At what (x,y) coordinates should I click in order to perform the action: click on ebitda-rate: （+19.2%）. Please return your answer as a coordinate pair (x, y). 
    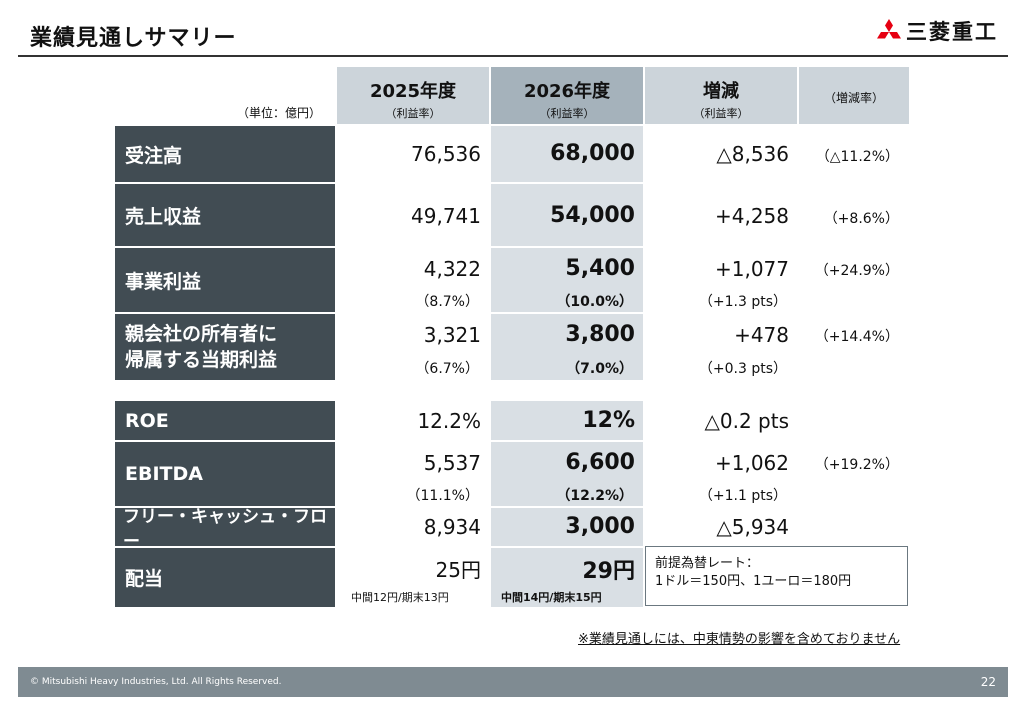
    Looking at the image, I should click on (856, 465).